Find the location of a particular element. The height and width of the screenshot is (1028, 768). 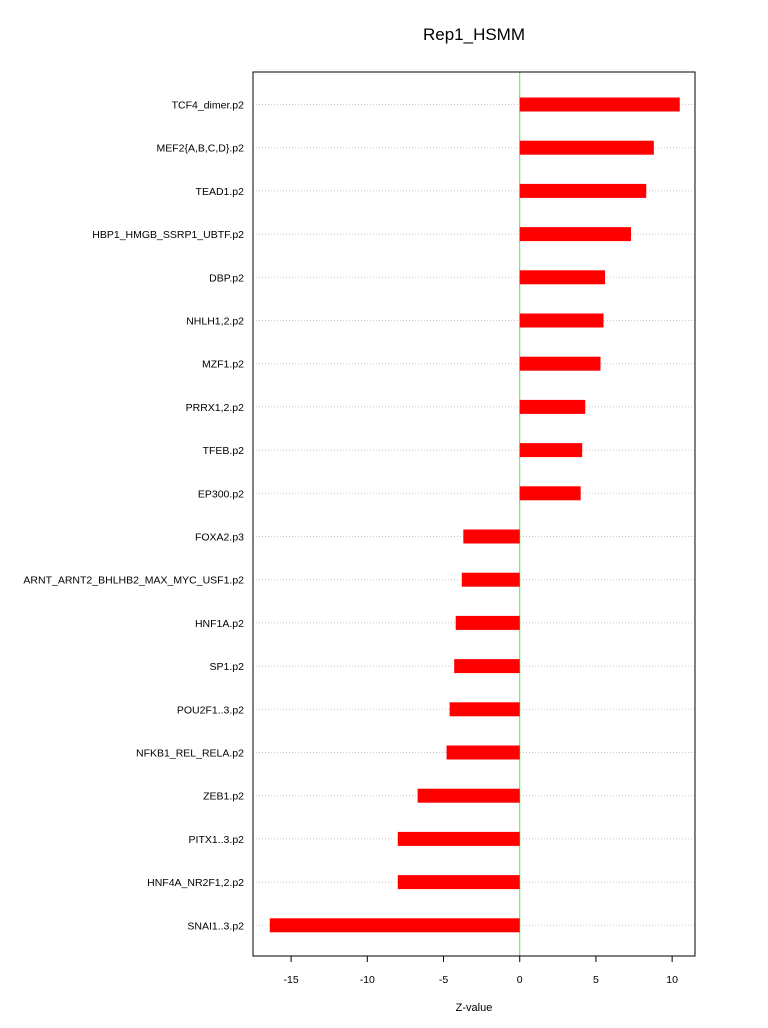

category-label: DBP.p2 is located at coordinates (226, 278).